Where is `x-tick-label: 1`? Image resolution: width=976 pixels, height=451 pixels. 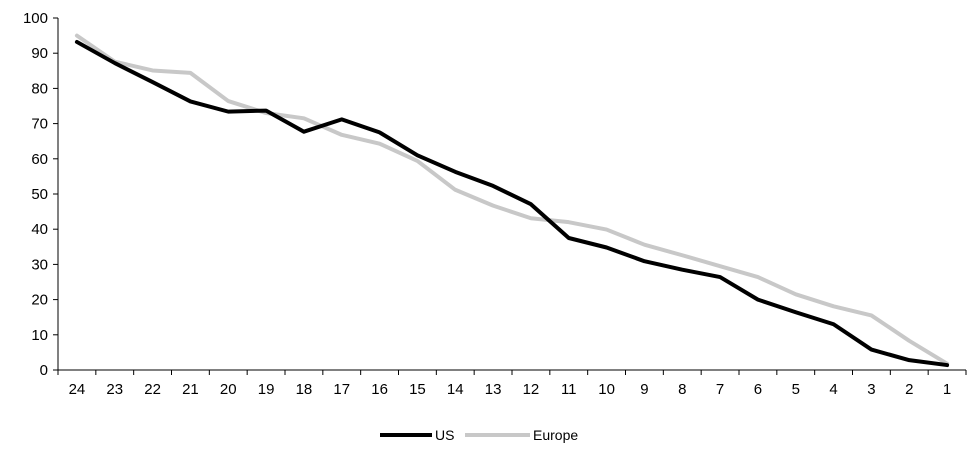 x-tick-label: 1 is located at coordinates (947, 389).